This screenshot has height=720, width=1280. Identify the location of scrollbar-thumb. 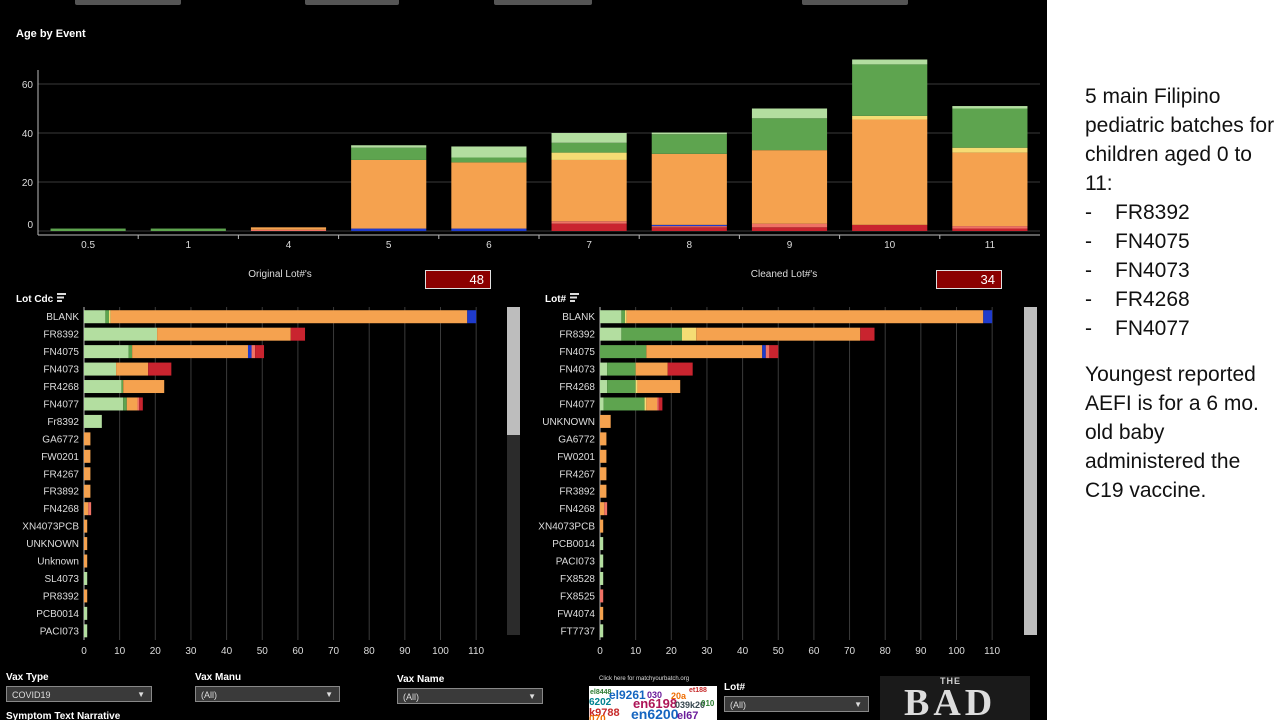
(513, 371).